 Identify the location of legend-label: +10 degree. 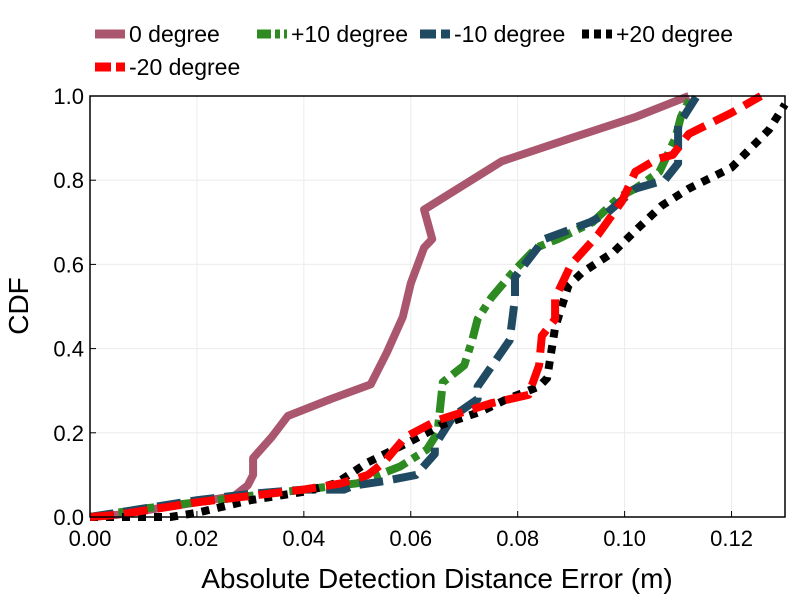
(349, 34).